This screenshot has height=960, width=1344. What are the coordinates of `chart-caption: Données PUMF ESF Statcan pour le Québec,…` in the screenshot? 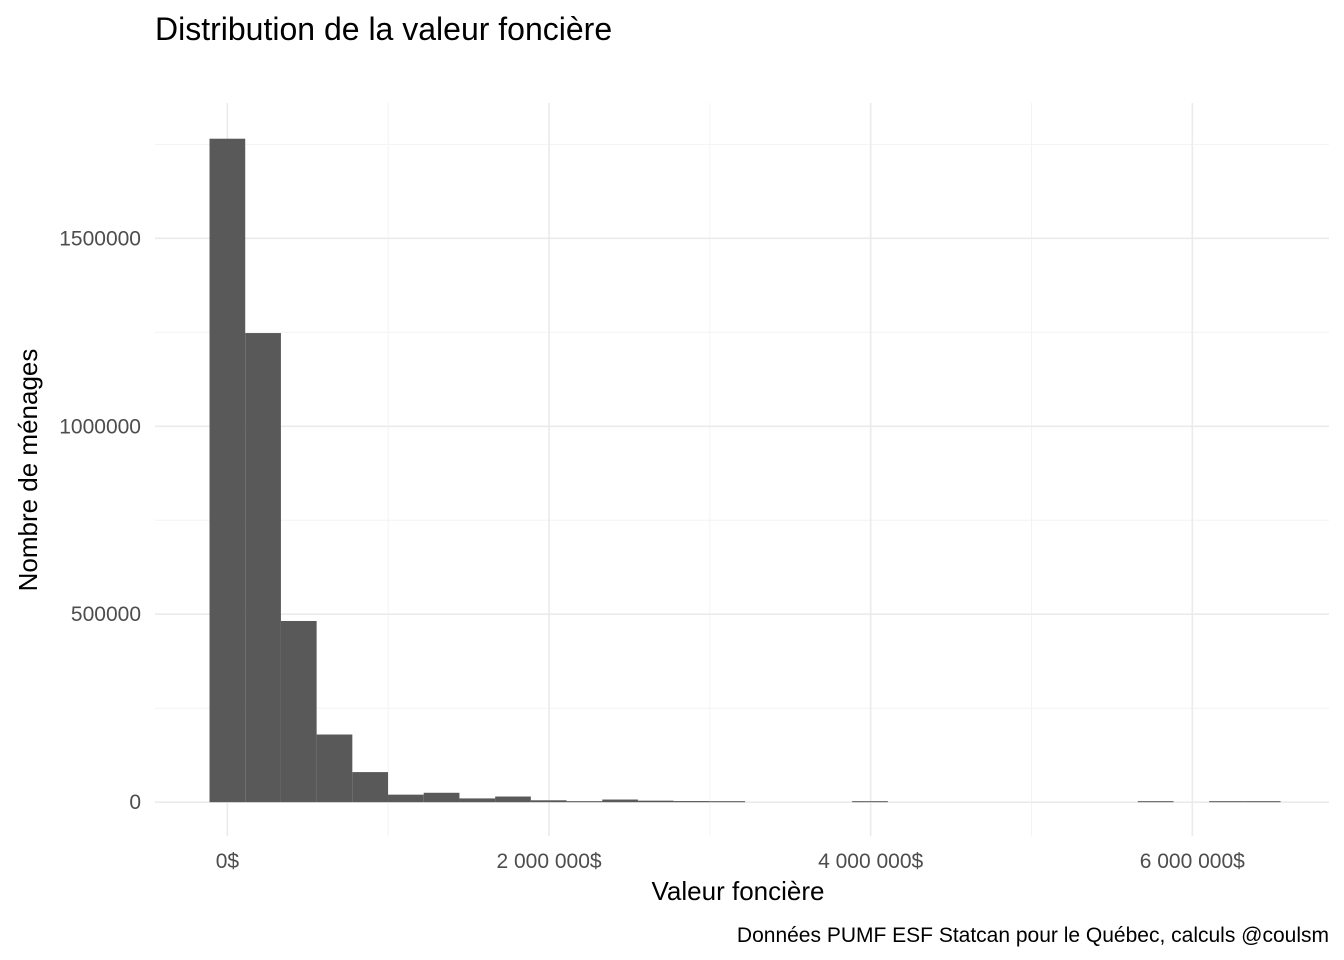 It's located at (1033, 935).